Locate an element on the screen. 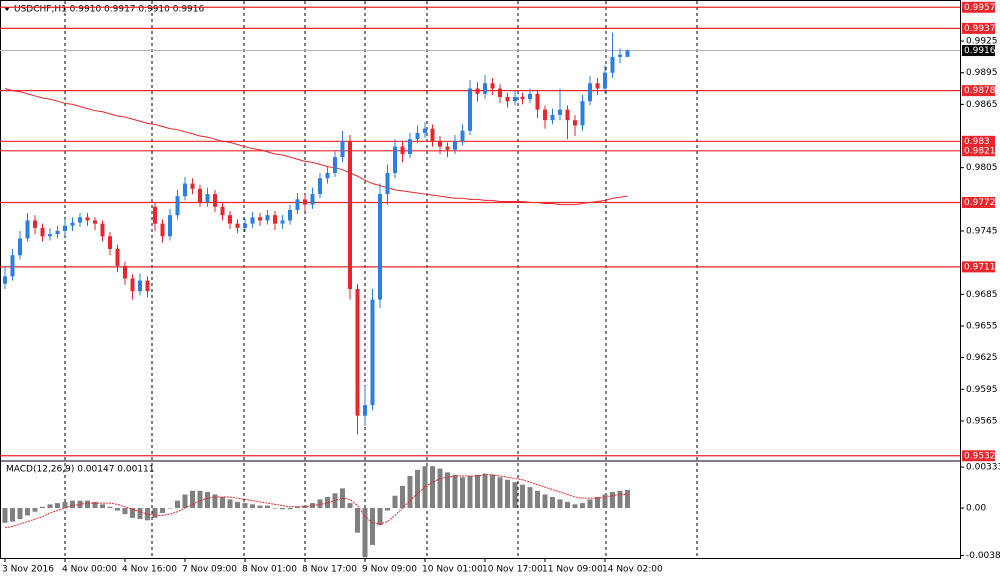  macd-signal is located at coordinates (316, 501).